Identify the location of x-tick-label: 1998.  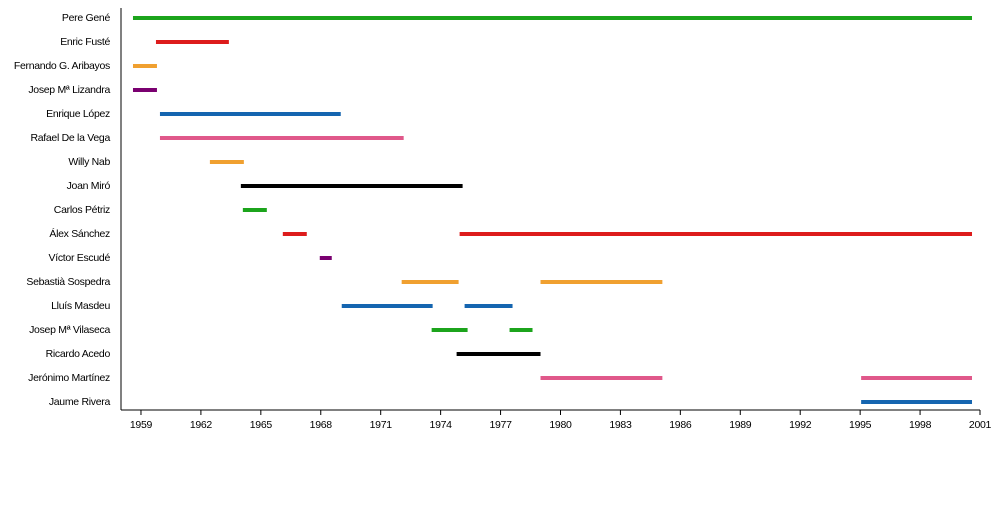
(920, 425).